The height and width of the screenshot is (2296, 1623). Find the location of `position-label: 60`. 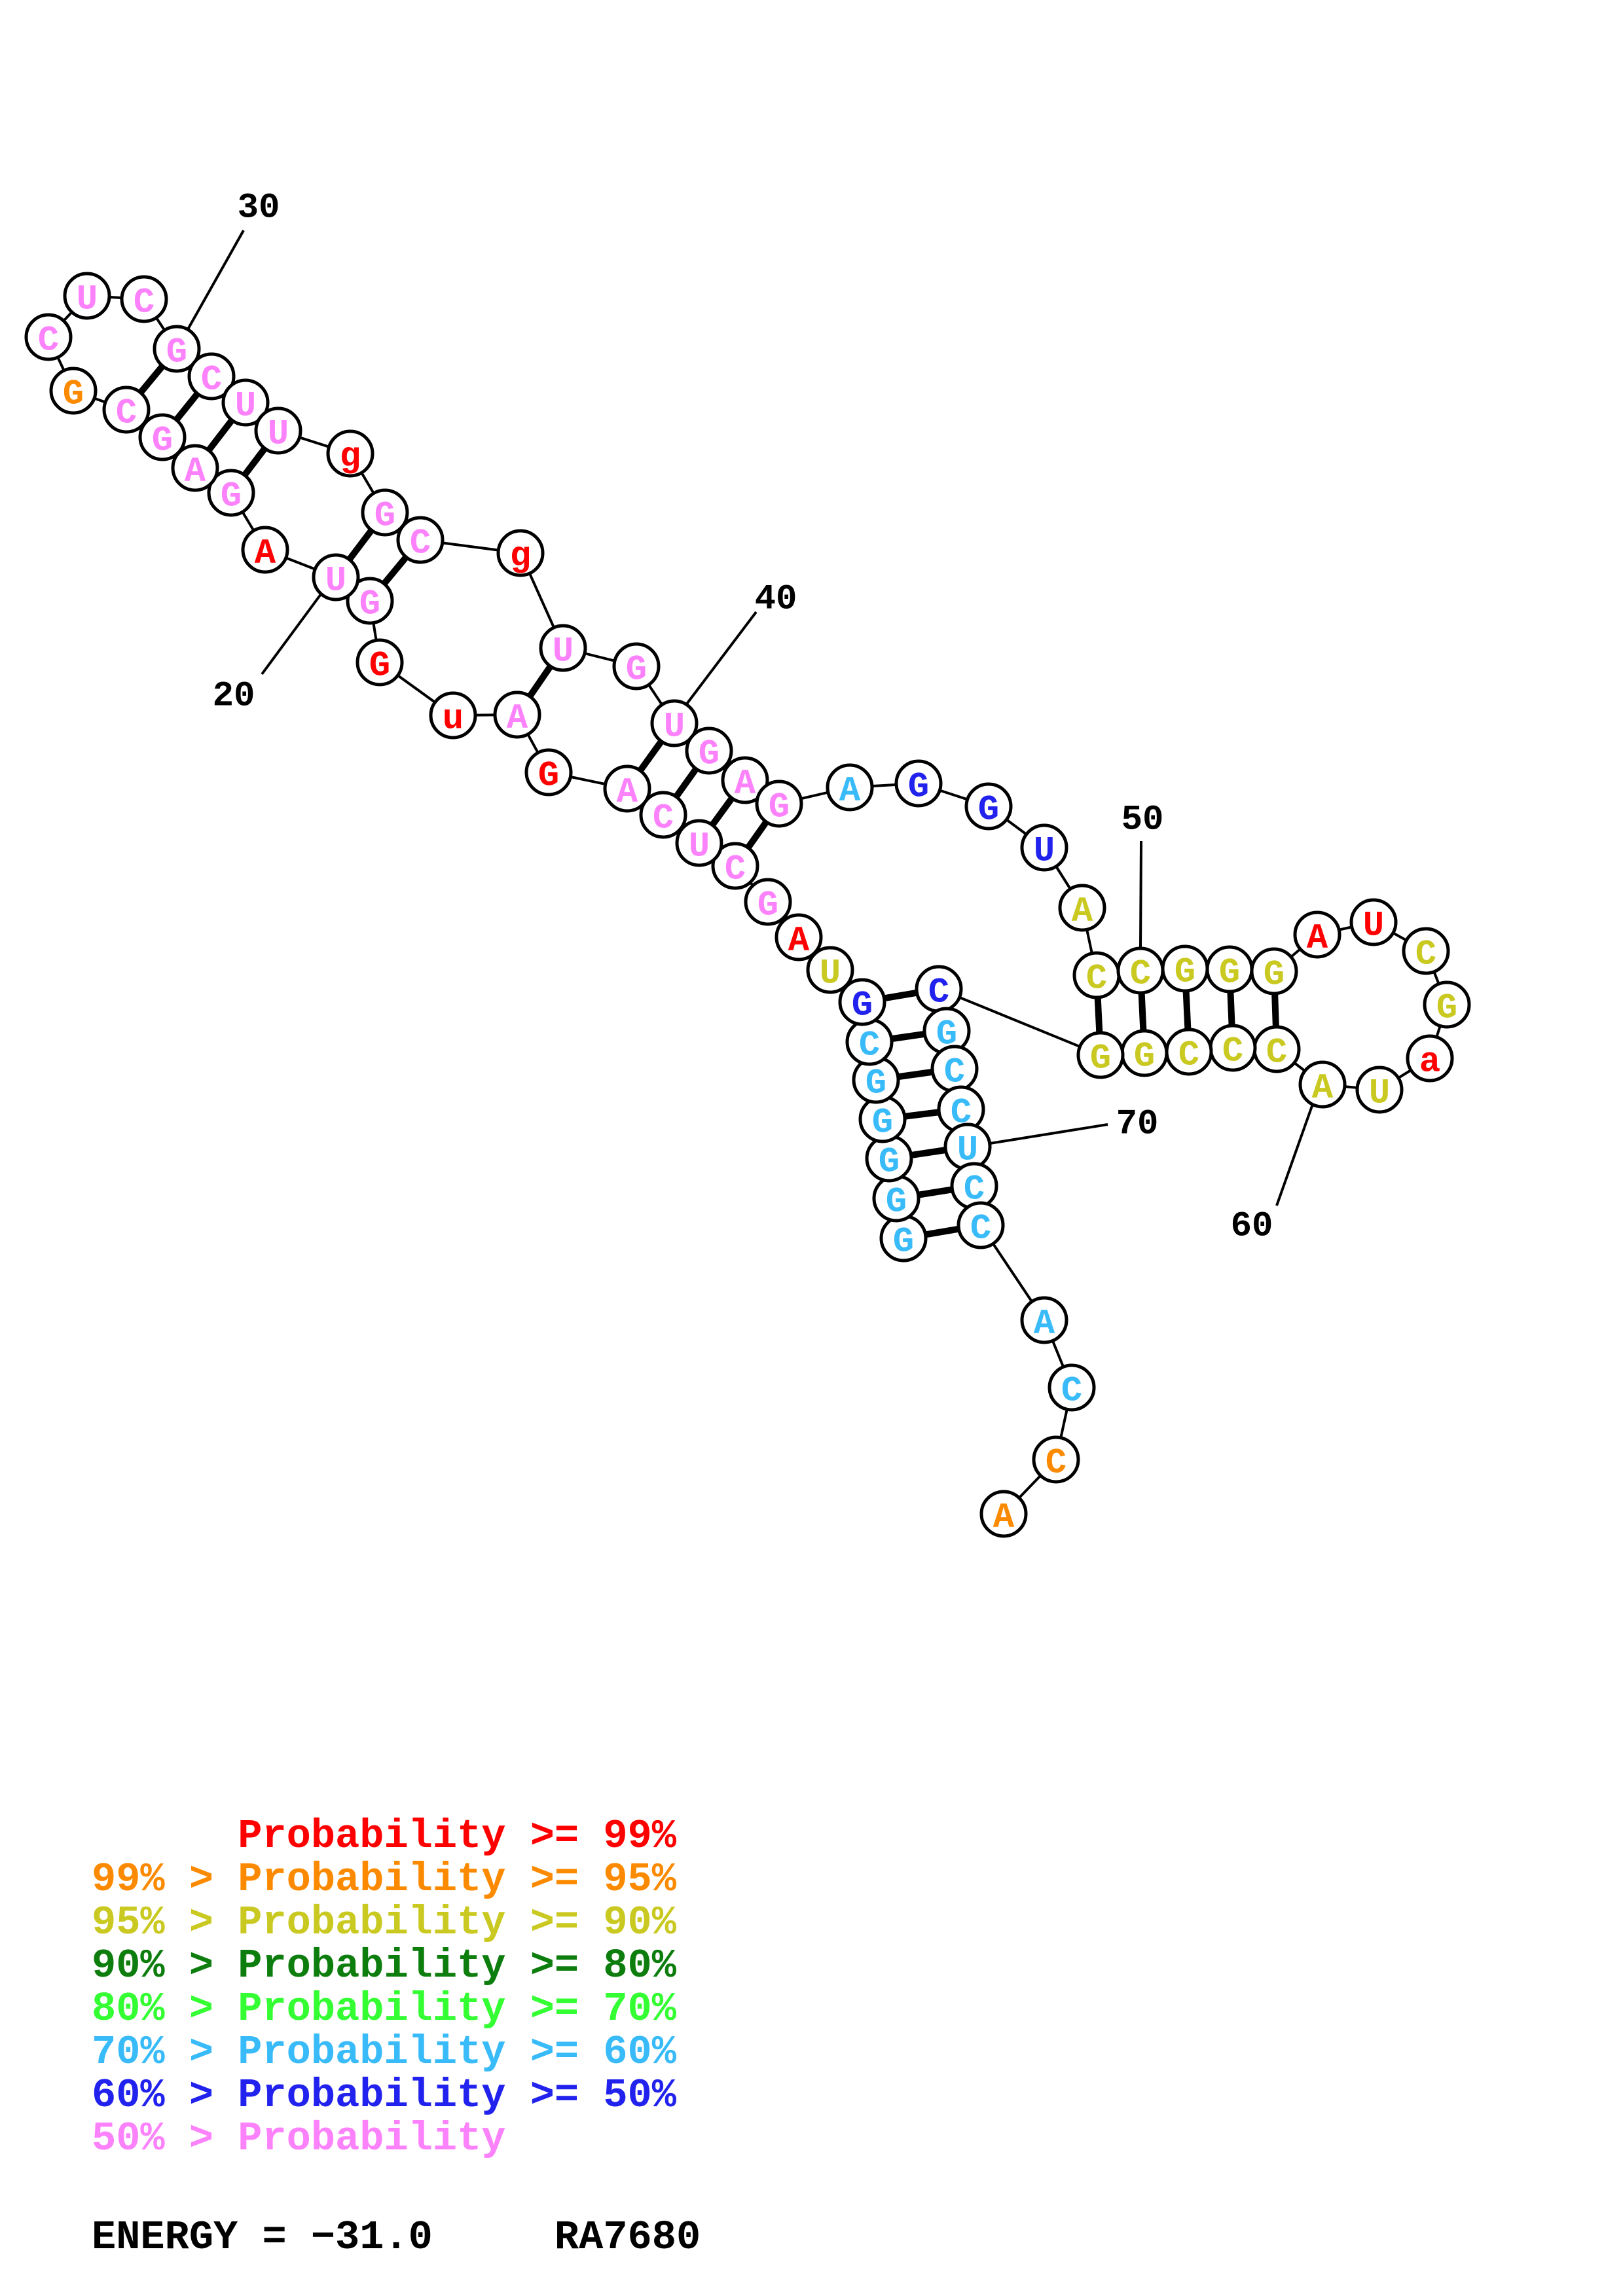

position-label: 60 is located at coordinates (1252, 1226).